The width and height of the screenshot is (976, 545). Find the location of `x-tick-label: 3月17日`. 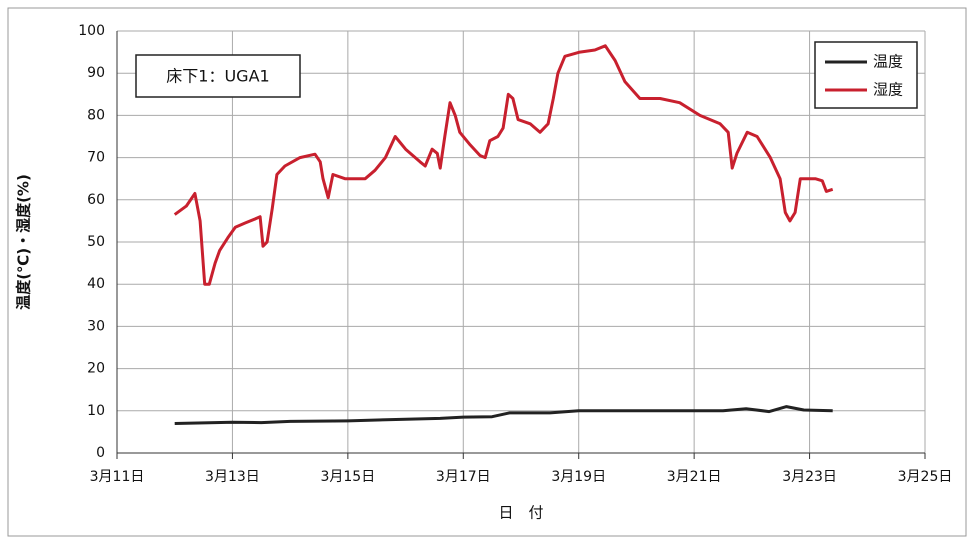

x-tick-label: 3月17日 is located at coordinates (463, 477).